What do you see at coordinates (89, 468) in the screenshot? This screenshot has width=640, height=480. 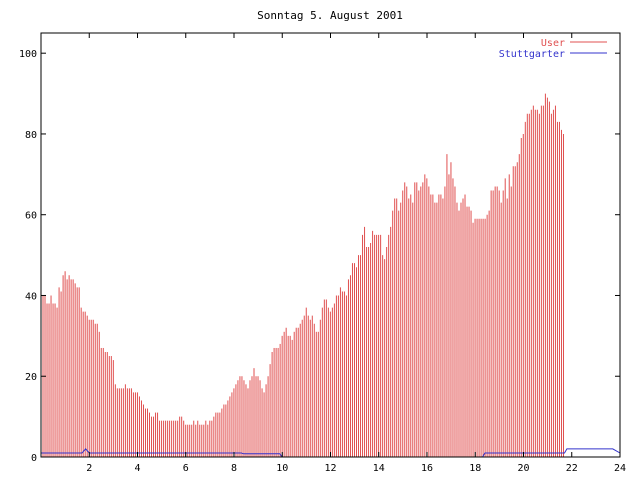 I see `x-tick-label: 2` at bounding box center [89, 468].